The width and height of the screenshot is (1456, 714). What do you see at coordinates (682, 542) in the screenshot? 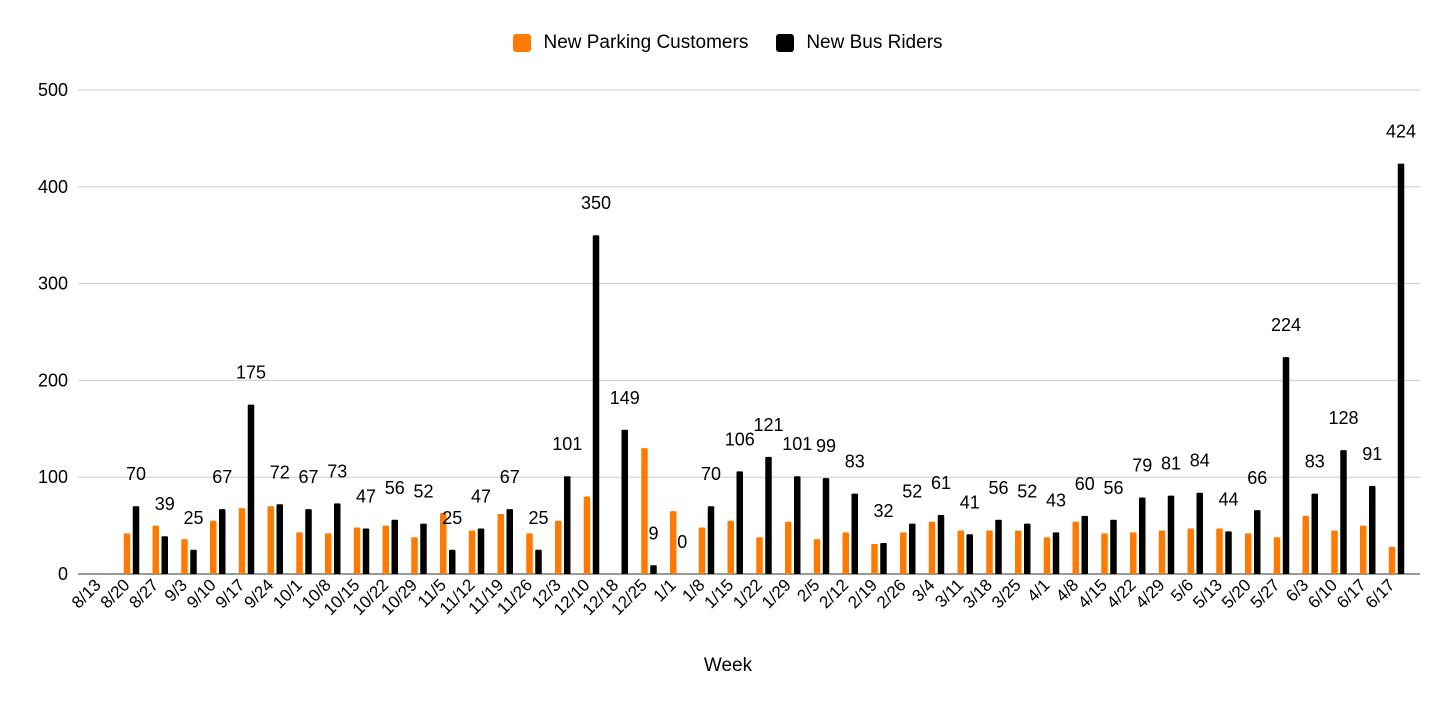
I see `data-label-bus: 0` at bounding box center [682, 542].